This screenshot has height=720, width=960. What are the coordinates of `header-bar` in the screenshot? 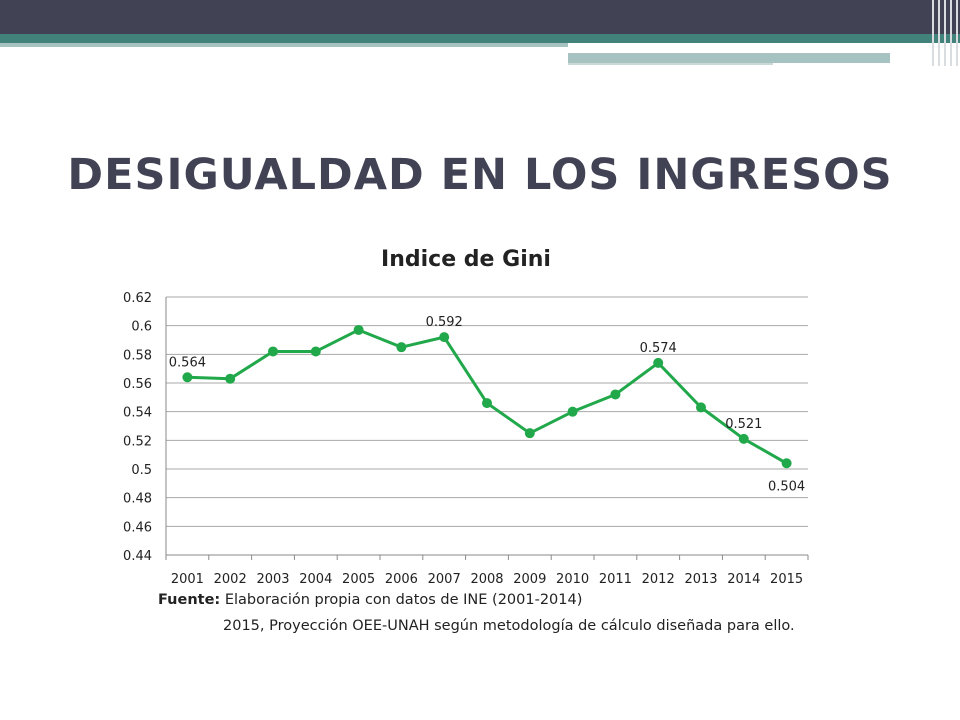 It's located at (480, 17).